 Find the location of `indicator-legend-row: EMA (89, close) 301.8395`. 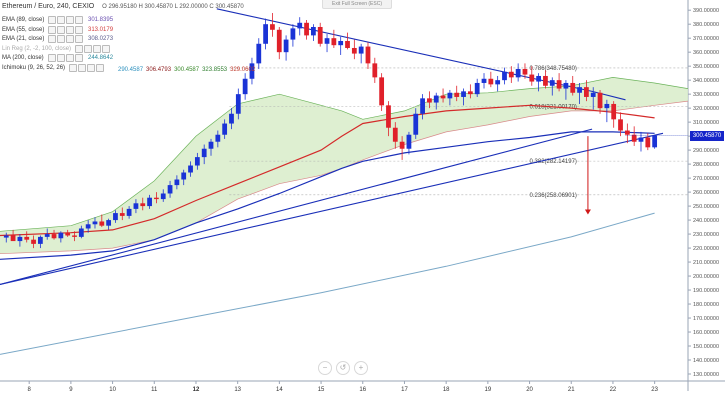

indicator-legend-row: EMA (89, close) 301.8395 is located at coordinates (57, 20).